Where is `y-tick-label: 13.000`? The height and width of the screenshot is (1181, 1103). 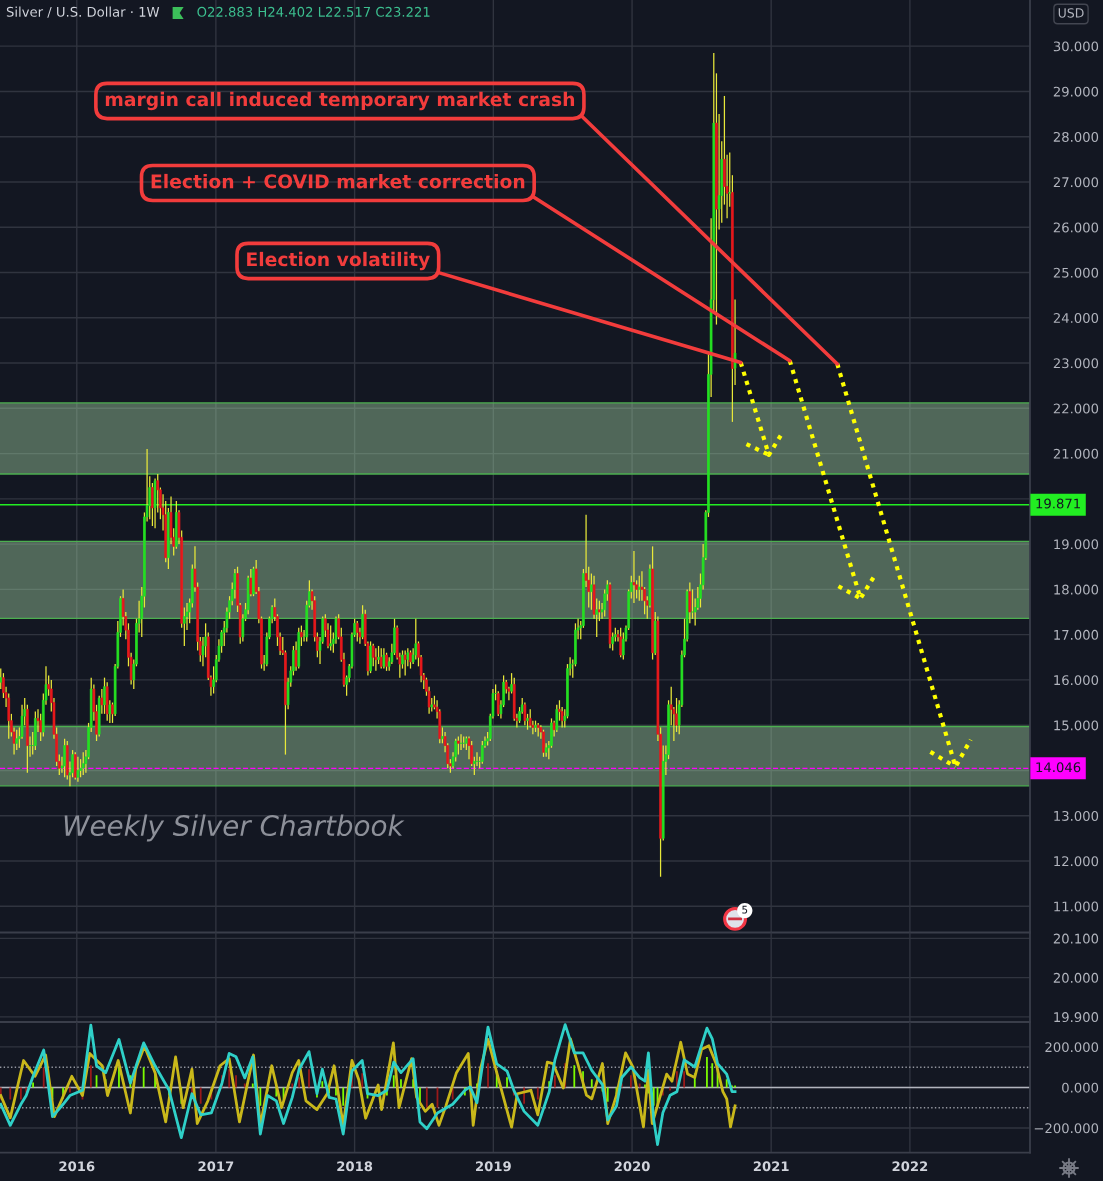 y-tick-label: 13.000 is located at coordinates (1076, 815).